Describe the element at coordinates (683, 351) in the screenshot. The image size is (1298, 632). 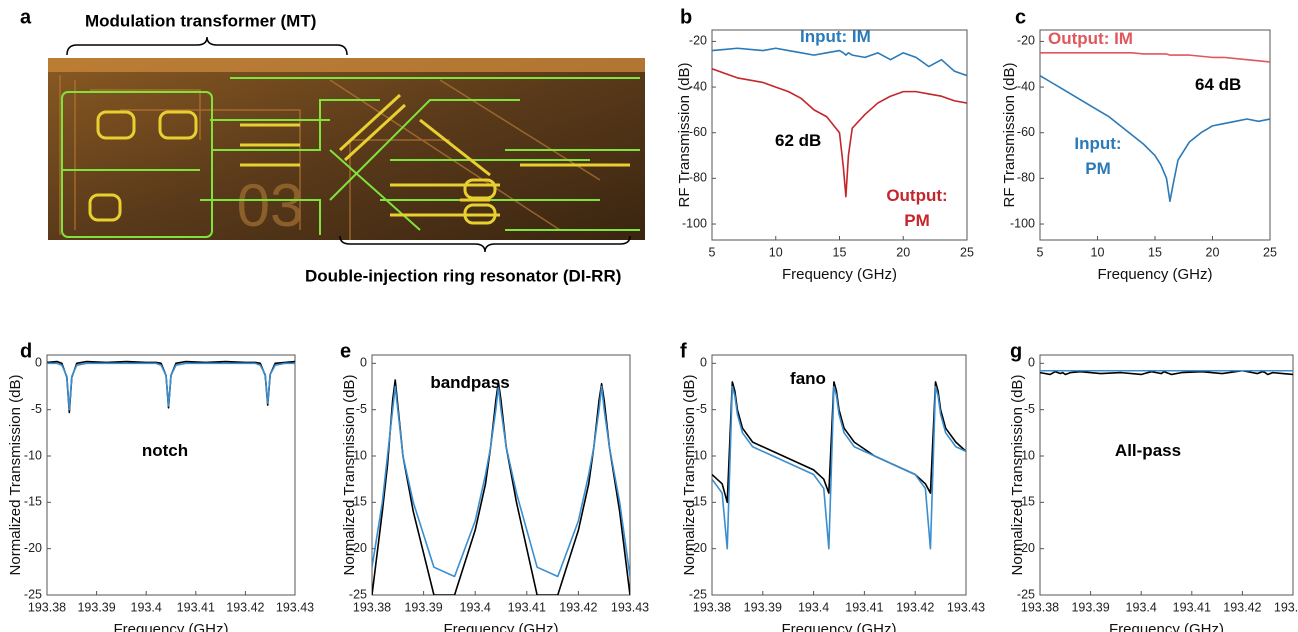
I see `panel-label: f` at that location.